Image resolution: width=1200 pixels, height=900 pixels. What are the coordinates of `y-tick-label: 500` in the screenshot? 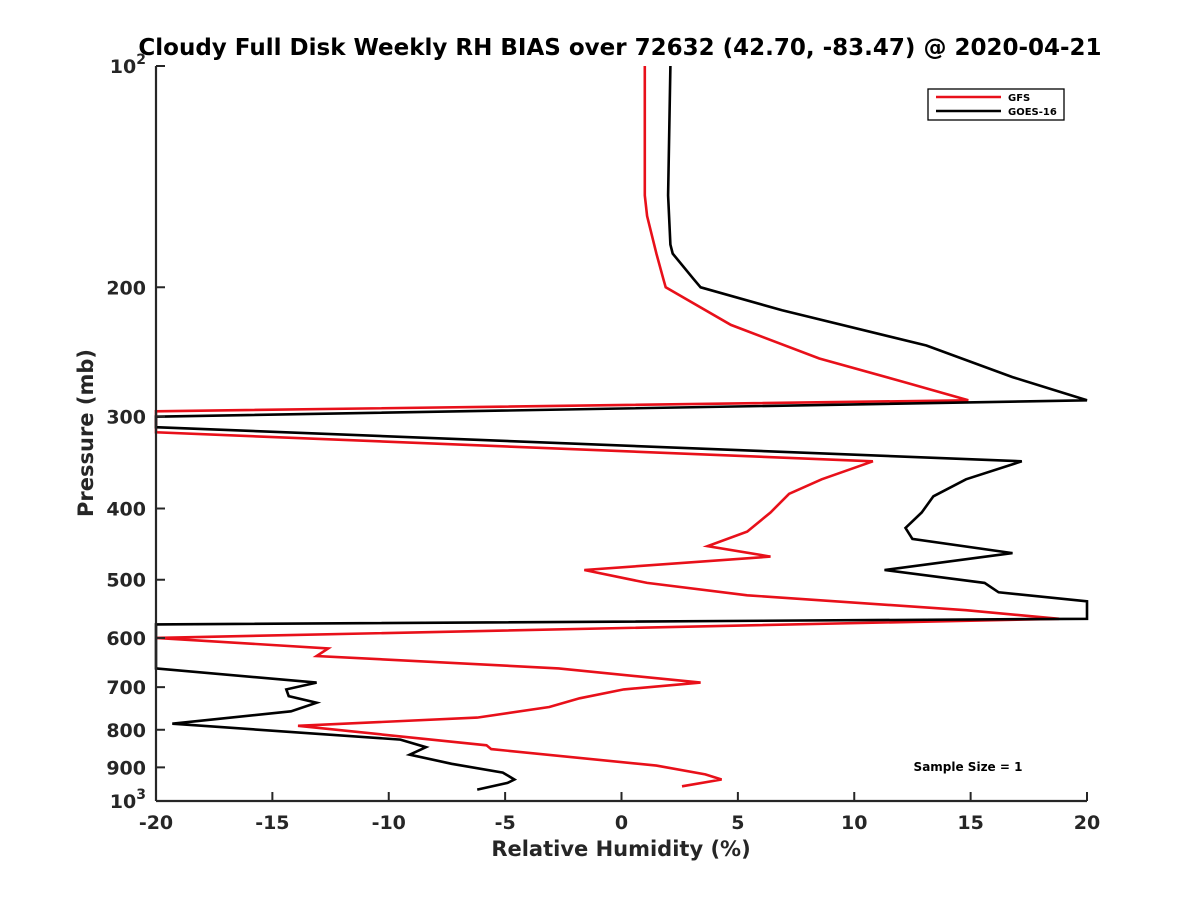 It's located at (126, 581).